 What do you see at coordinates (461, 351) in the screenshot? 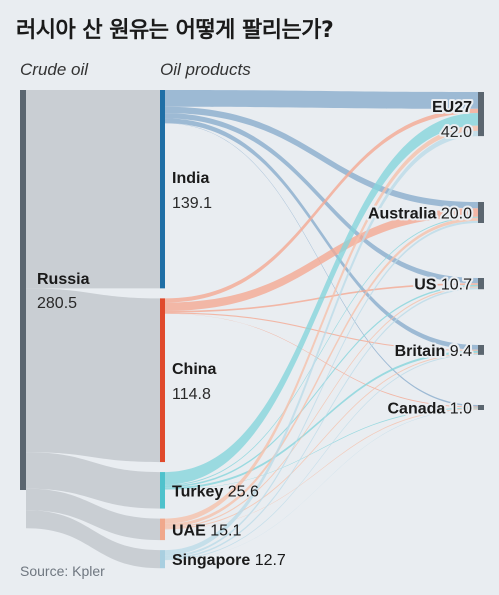
I see `label-britain-value: 9.4` at bounding box center [461, 351].